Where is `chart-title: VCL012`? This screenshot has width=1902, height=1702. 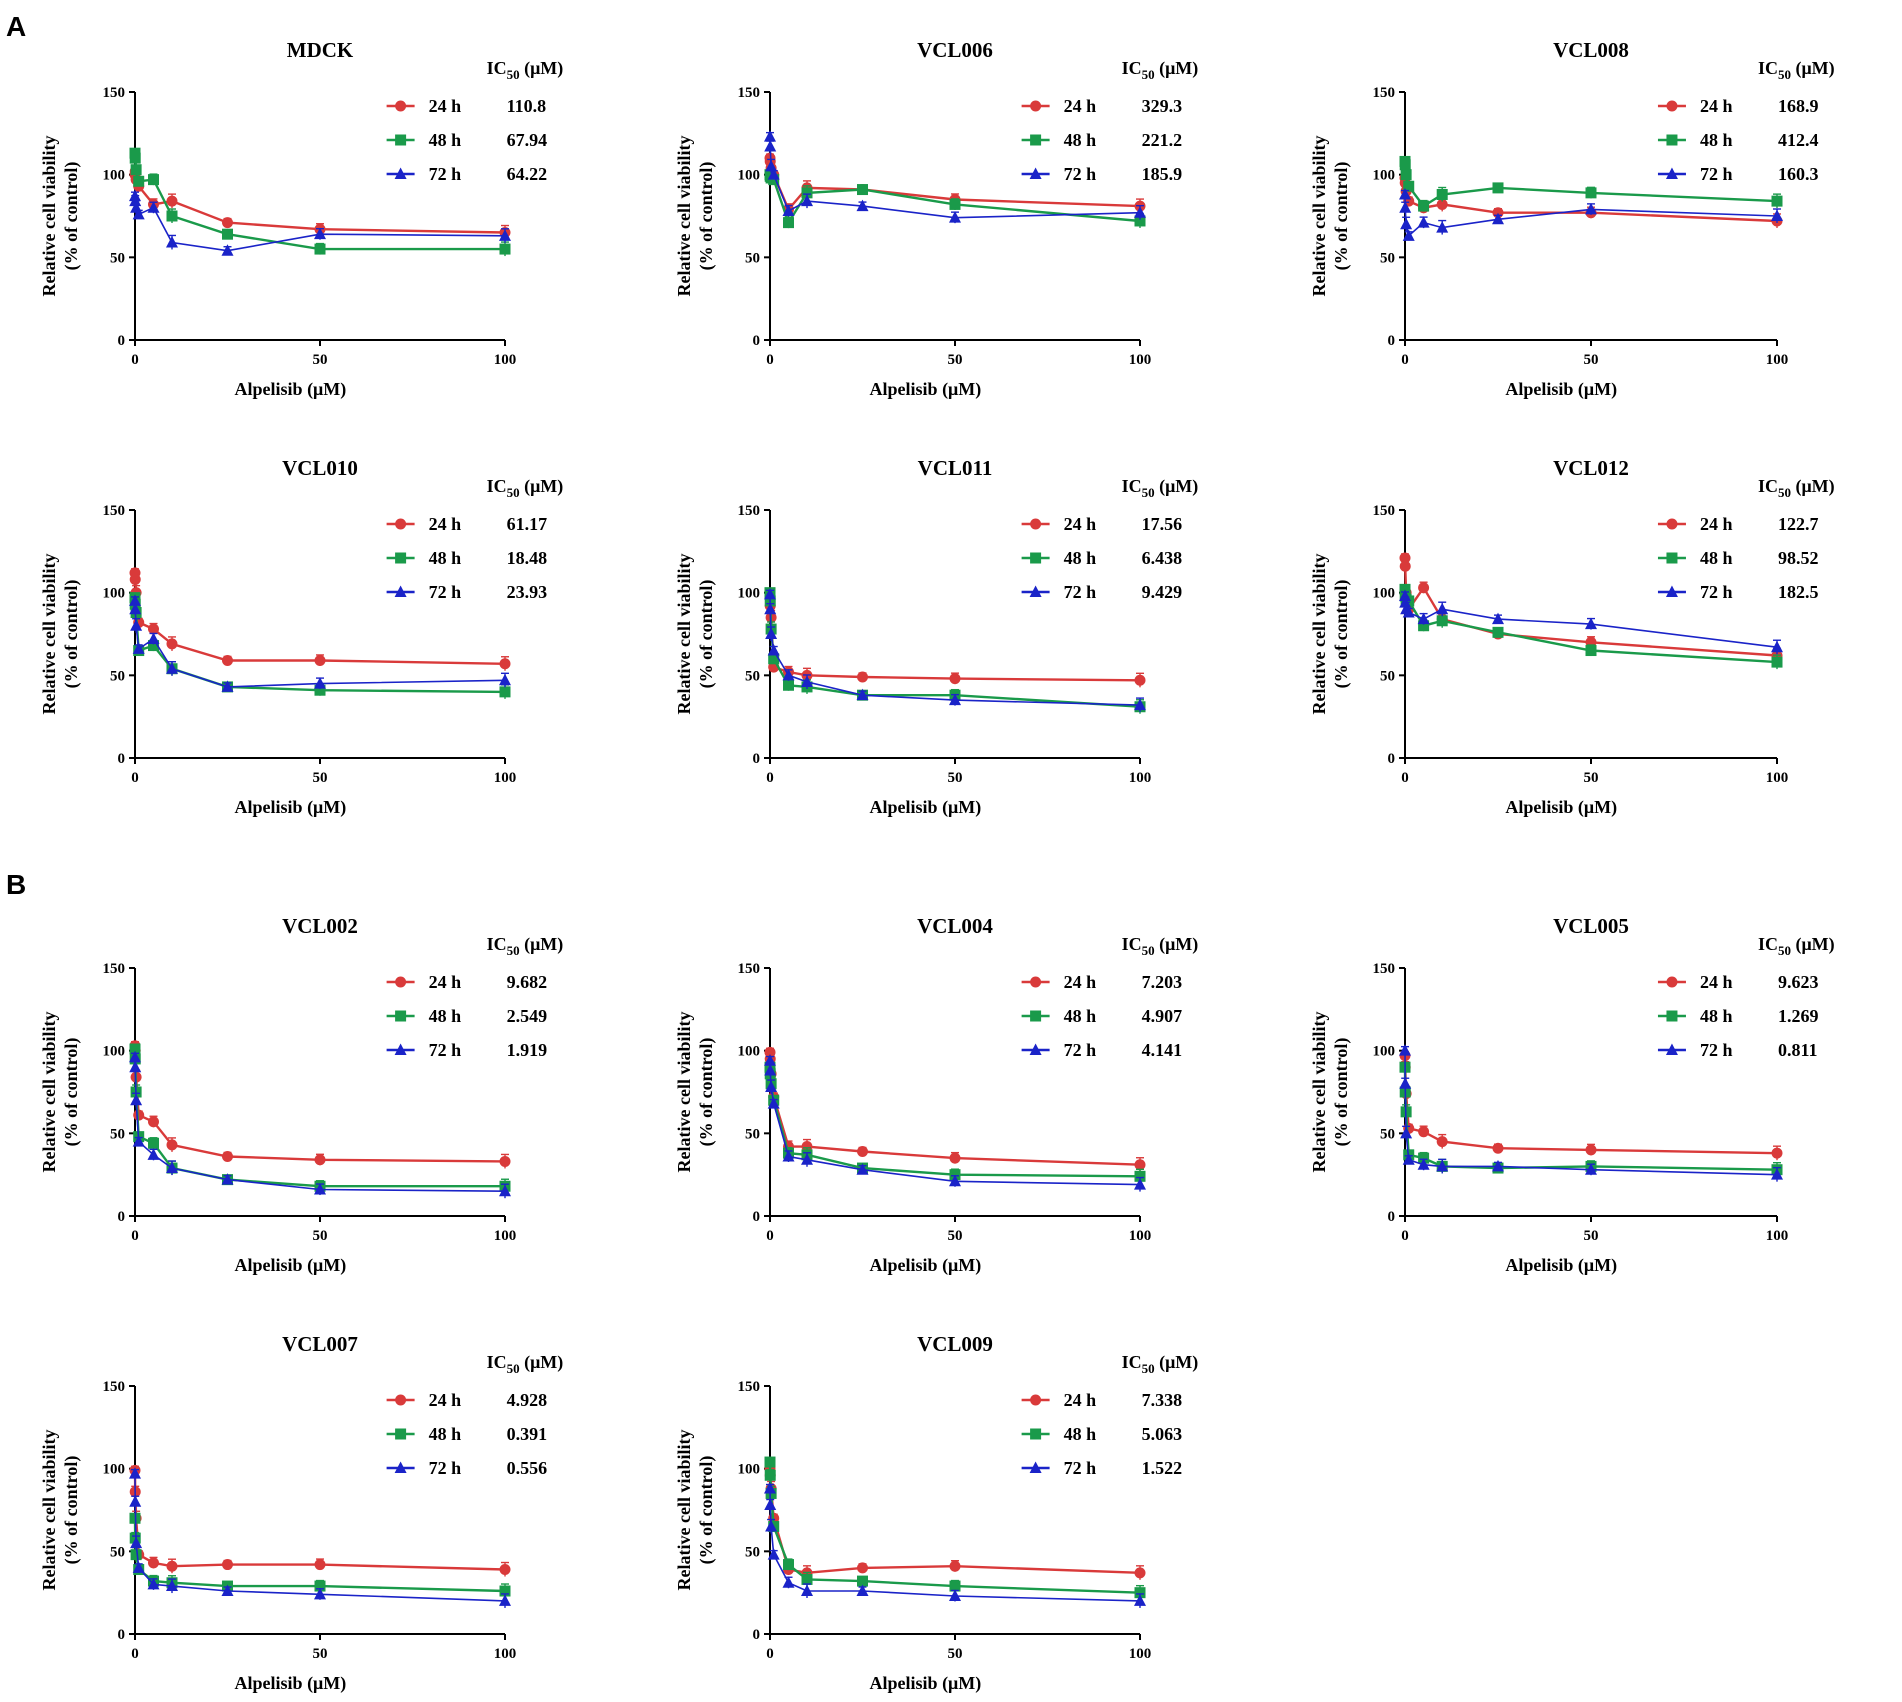
chart-title: VCL012 is located at coordinates (1591, 468).